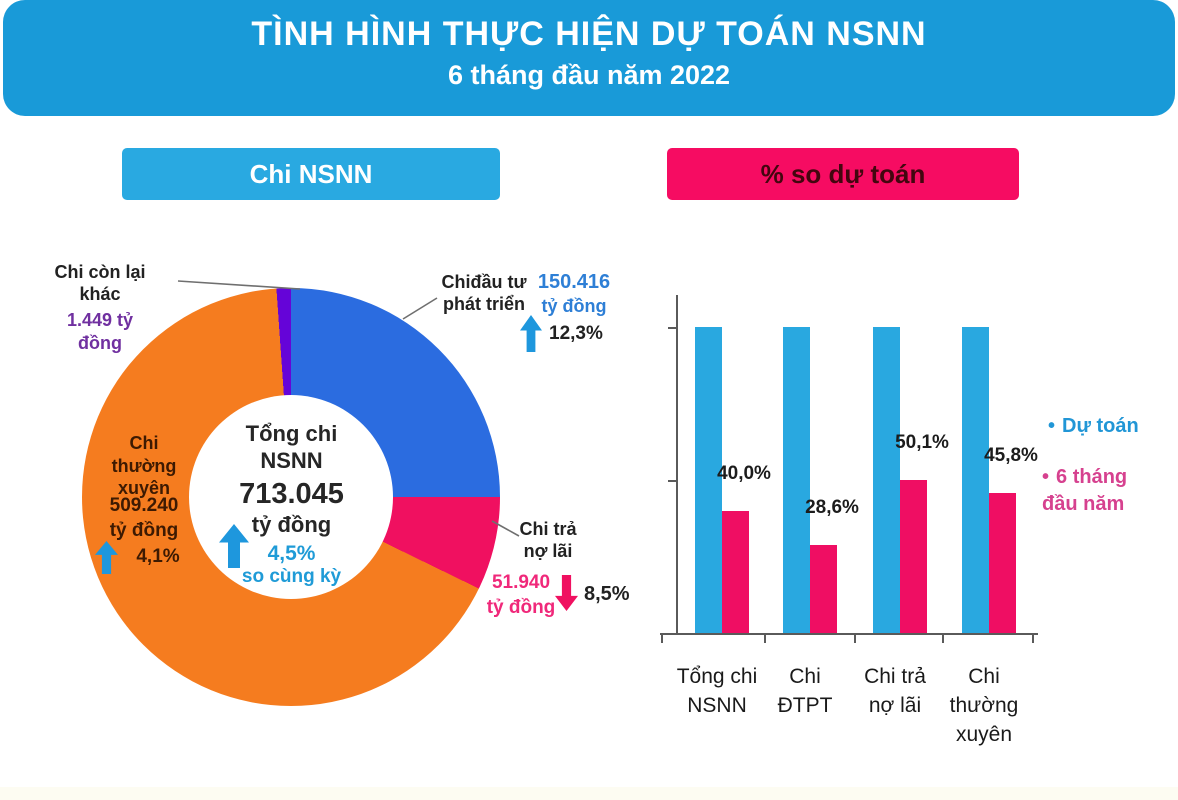  Describe the element at coordinates (158, 556) in the screenshot. I see `change-chi-thuong-xuyen: 4,1%` at that location.